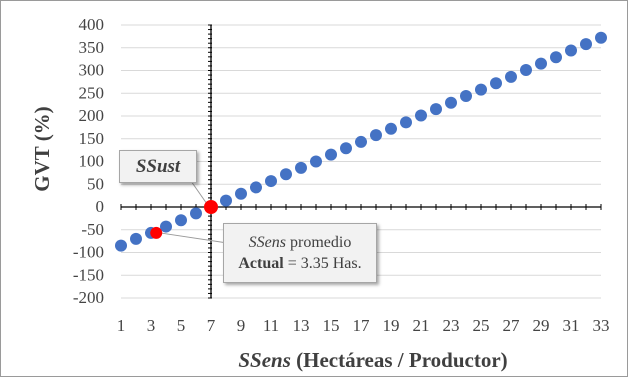  I want to click on ssust-leader-line, so click(199, 192).